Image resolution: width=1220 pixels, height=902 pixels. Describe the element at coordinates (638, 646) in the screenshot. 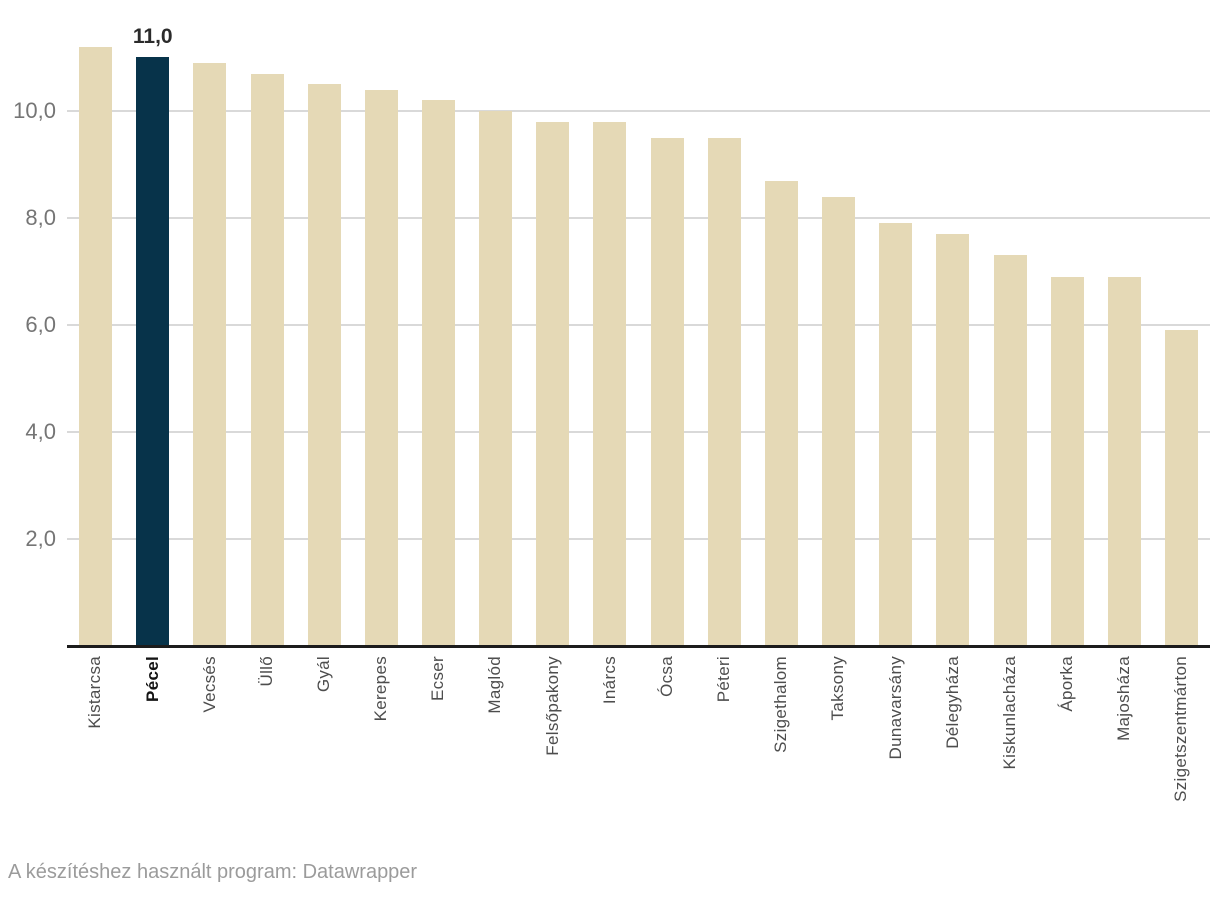

I see `x-axis-line` at that location.